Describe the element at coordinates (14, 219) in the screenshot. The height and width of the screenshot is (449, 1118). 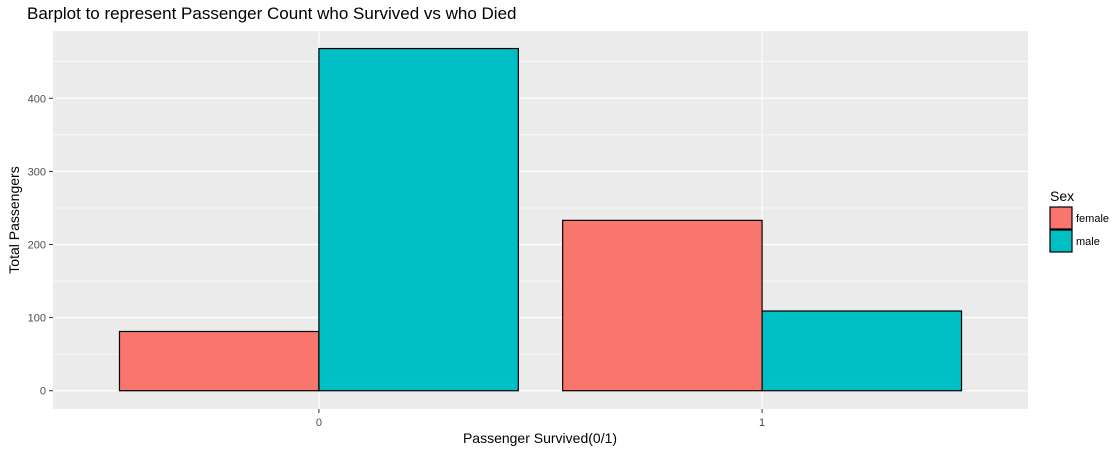
I see `y-axis-title: Total Passengers` at that location.